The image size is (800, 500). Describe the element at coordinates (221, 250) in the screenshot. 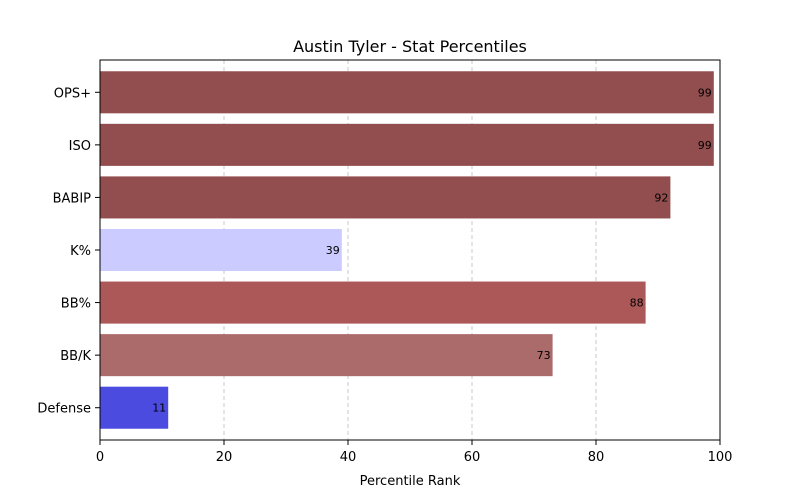

I see `bar-k-` at that location.